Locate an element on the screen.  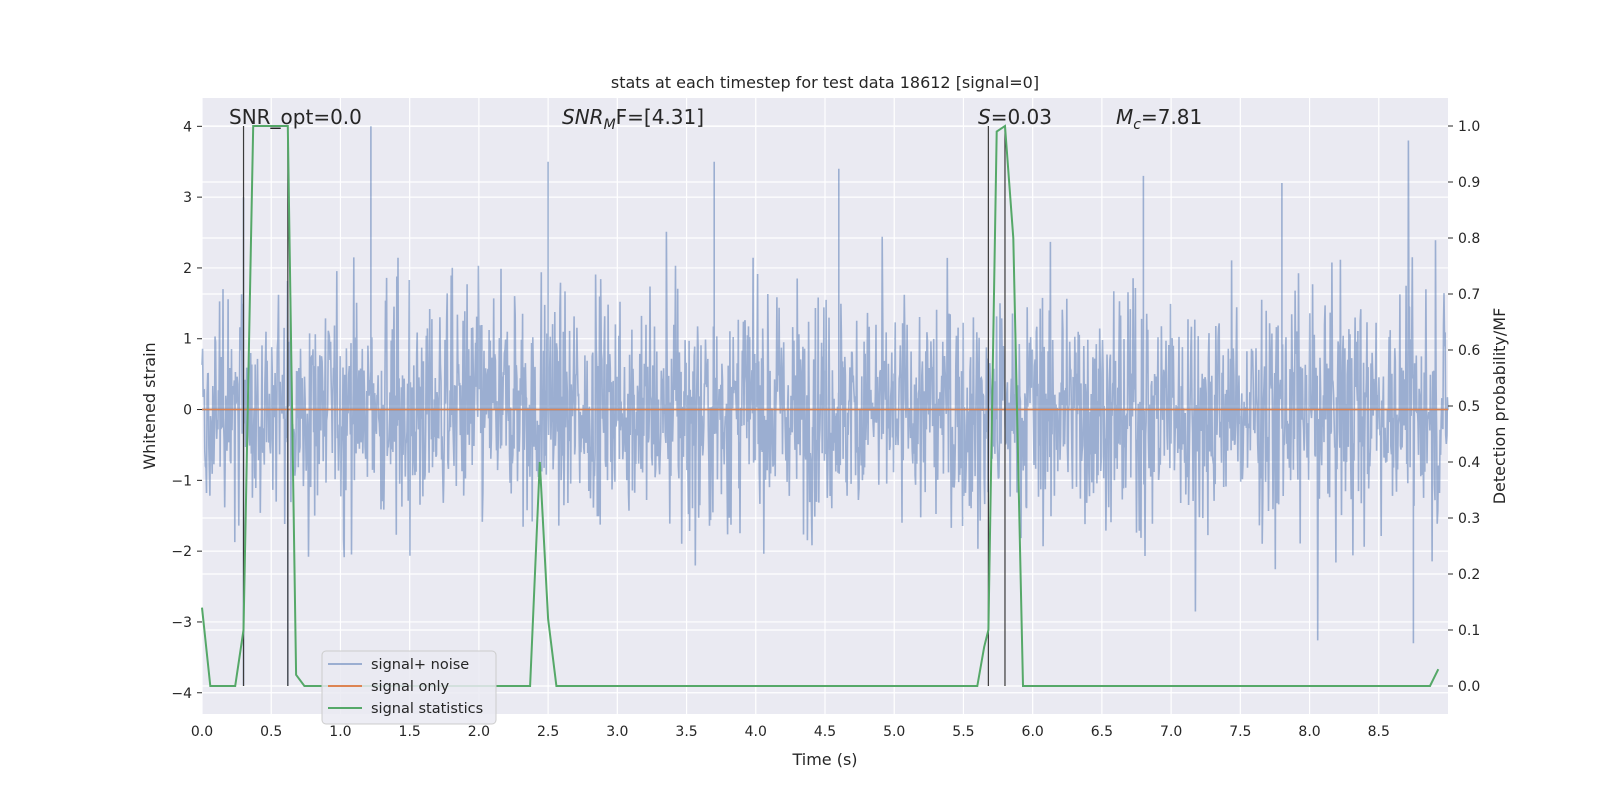
y-tick-label-right: 1.0 is located at coordinates (1469, 127).